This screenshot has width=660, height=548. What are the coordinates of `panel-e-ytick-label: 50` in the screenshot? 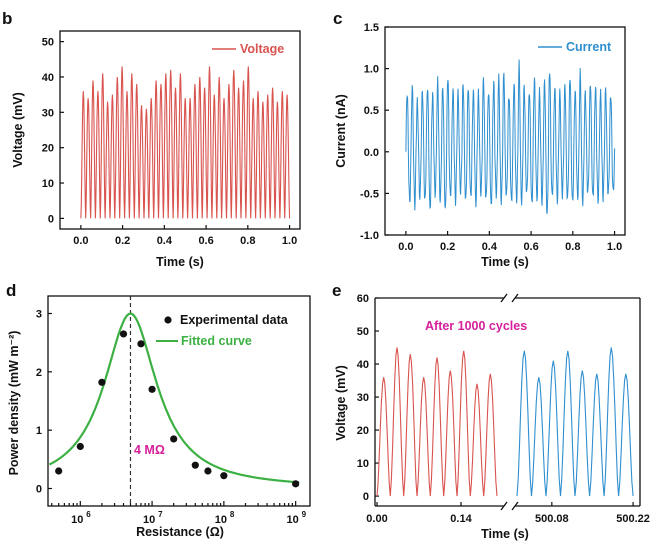 It's located at (363, 332).